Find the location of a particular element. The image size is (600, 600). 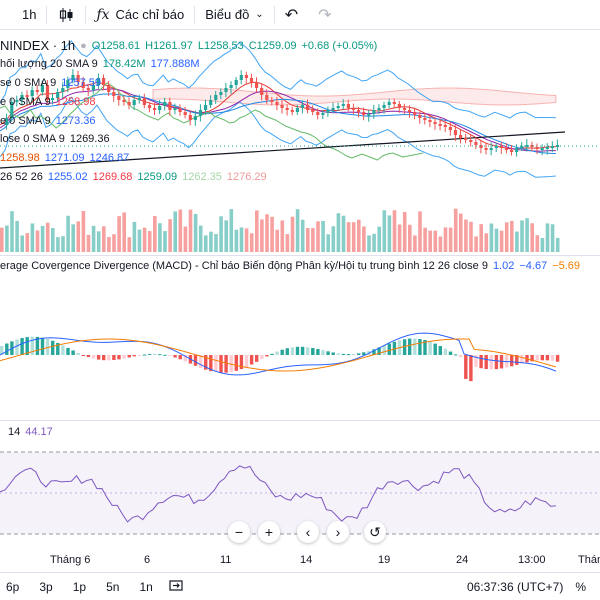

ohlc-high: H1261.97 is located at coordinates (169, 45).